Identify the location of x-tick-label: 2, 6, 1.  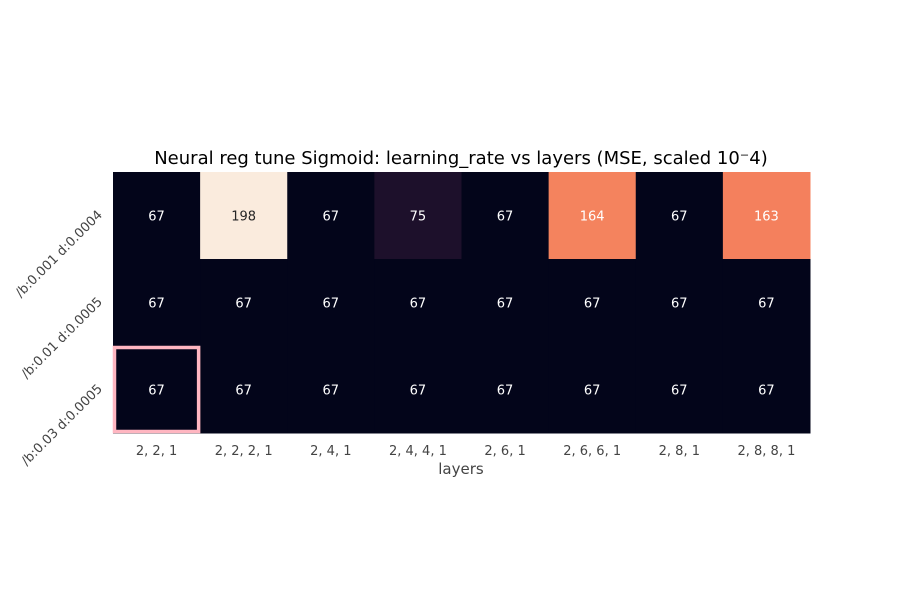
(504, 451).